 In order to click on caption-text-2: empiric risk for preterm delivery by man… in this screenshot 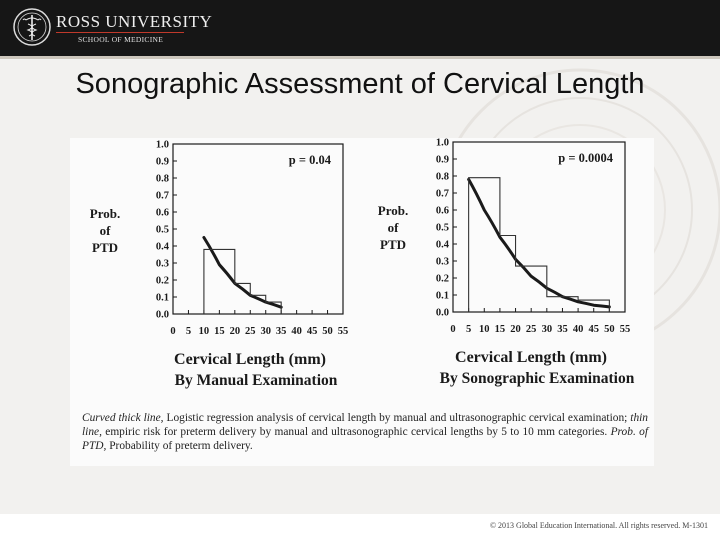, I will do `click(356, 432)`.